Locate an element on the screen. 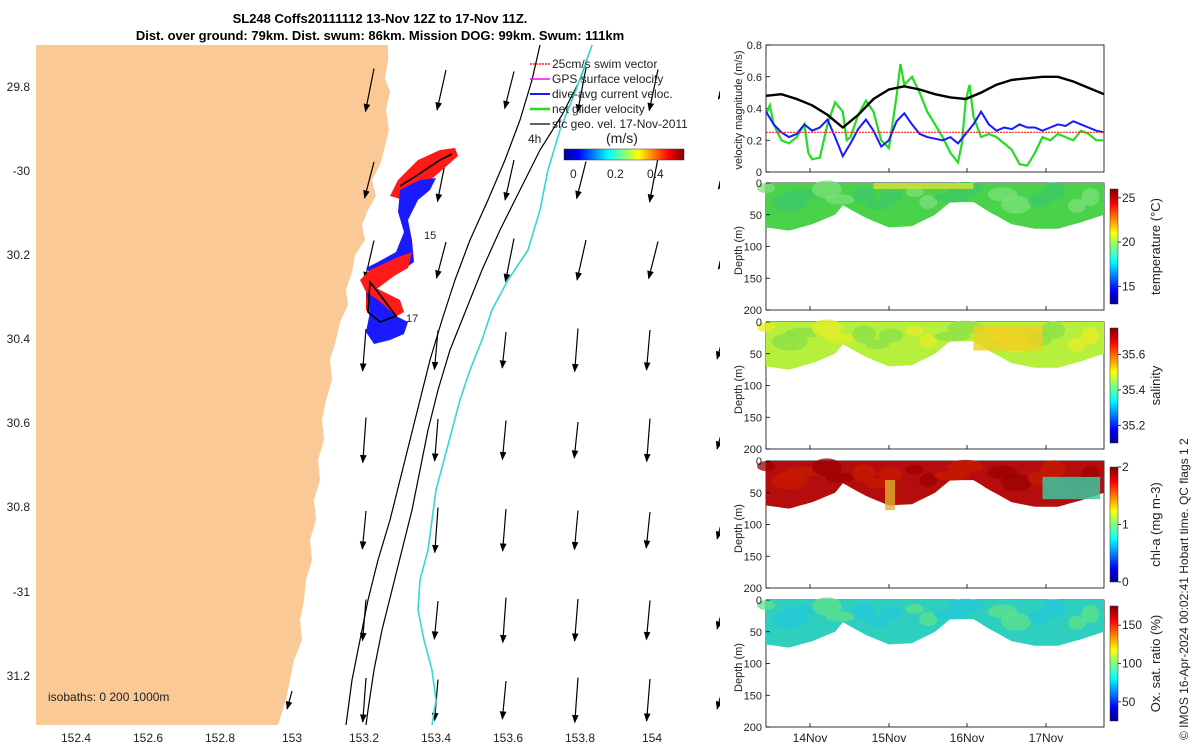 Image resolution: width=1200 pixels, height=750 pixels. colorbar-tick-label: 35.2 is located at coordinates (1134, 425).